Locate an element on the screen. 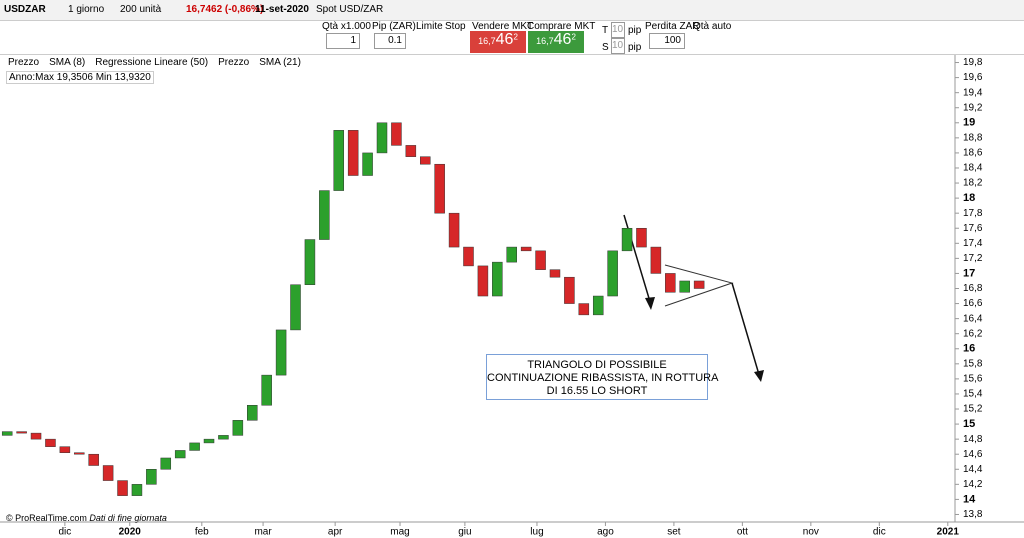 The width and height of the screenshot is (1024, 538). y-tick-label: 16,8 is located at coordinates (973, 288).